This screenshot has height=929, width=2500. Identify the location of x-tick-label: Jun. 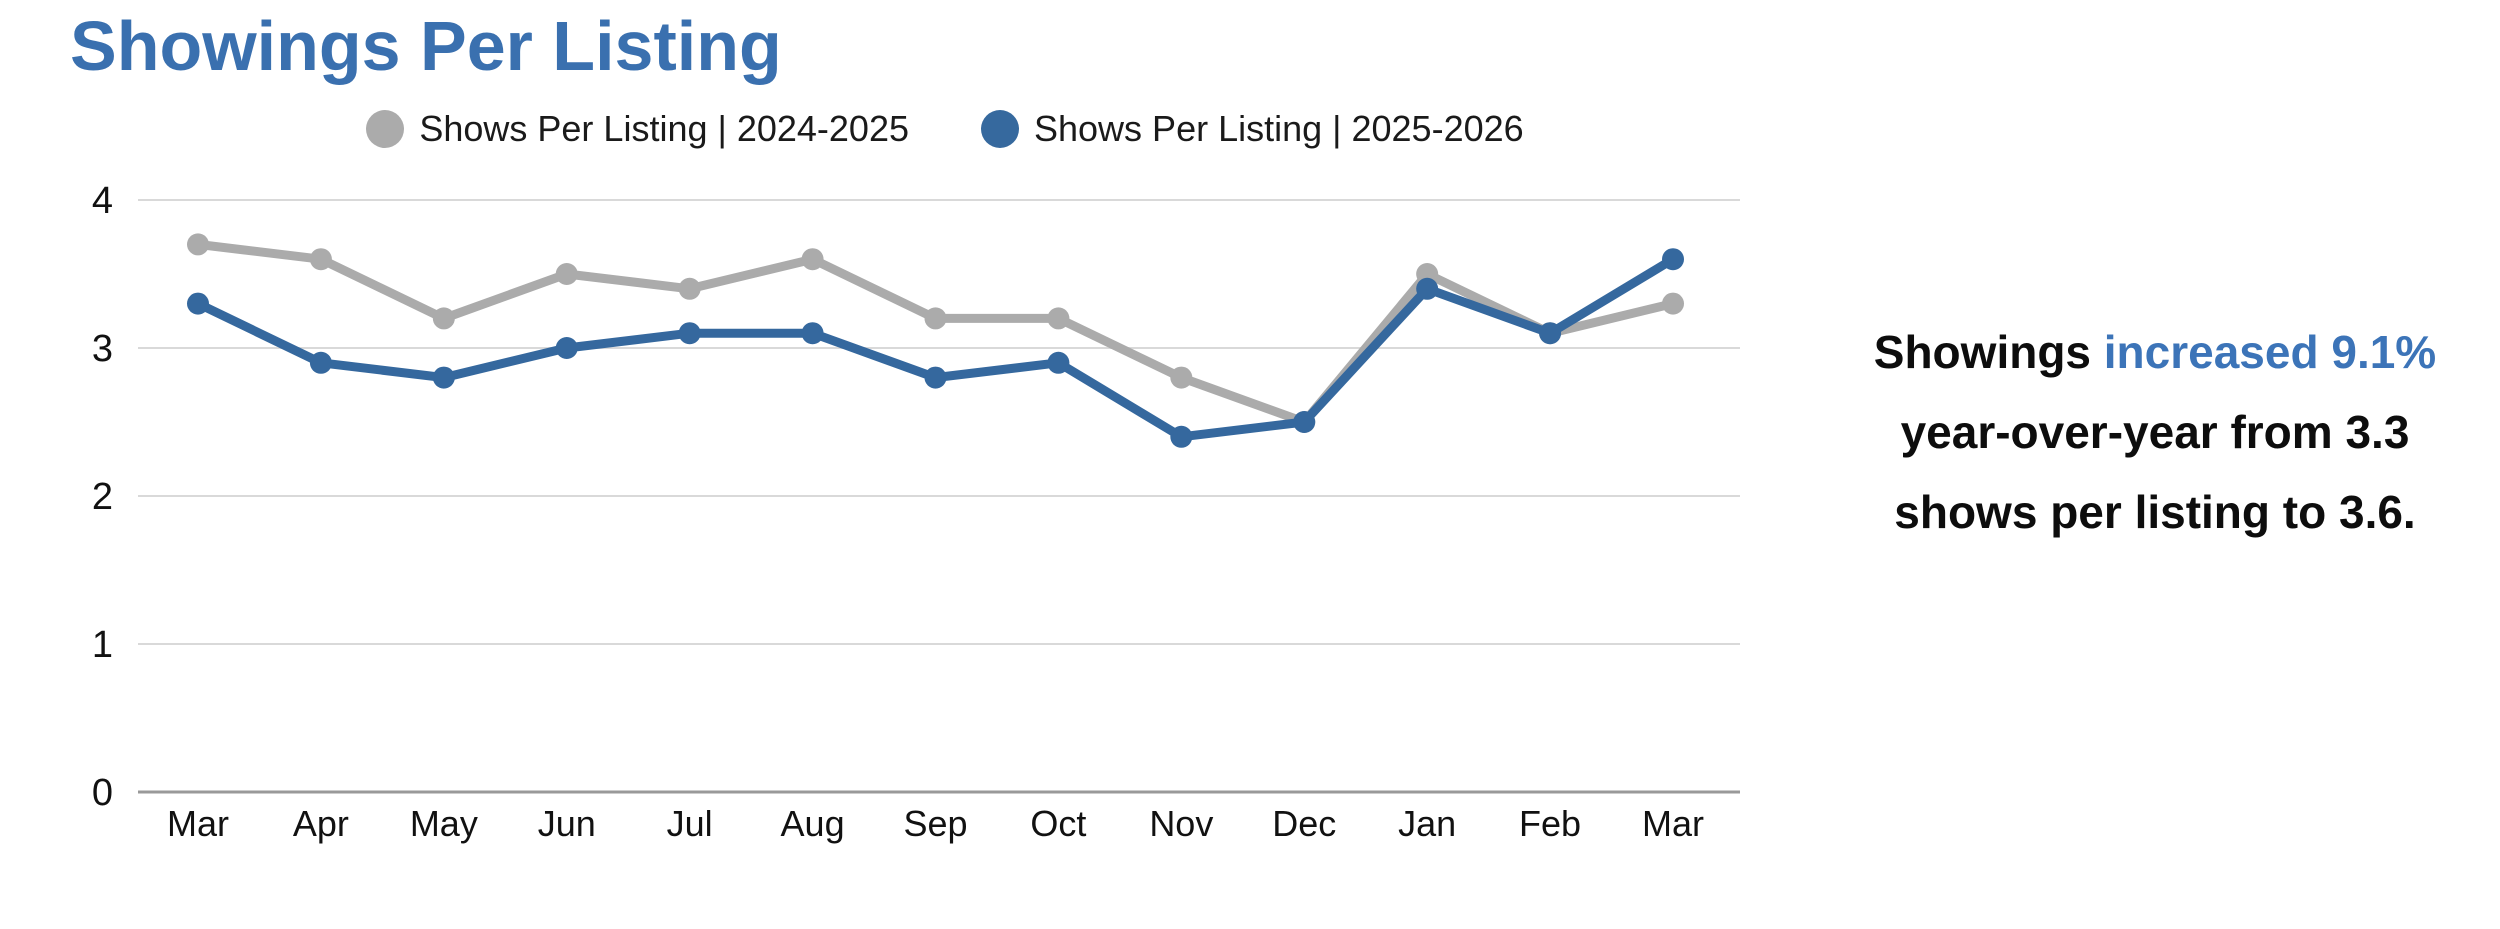
(567, 823).